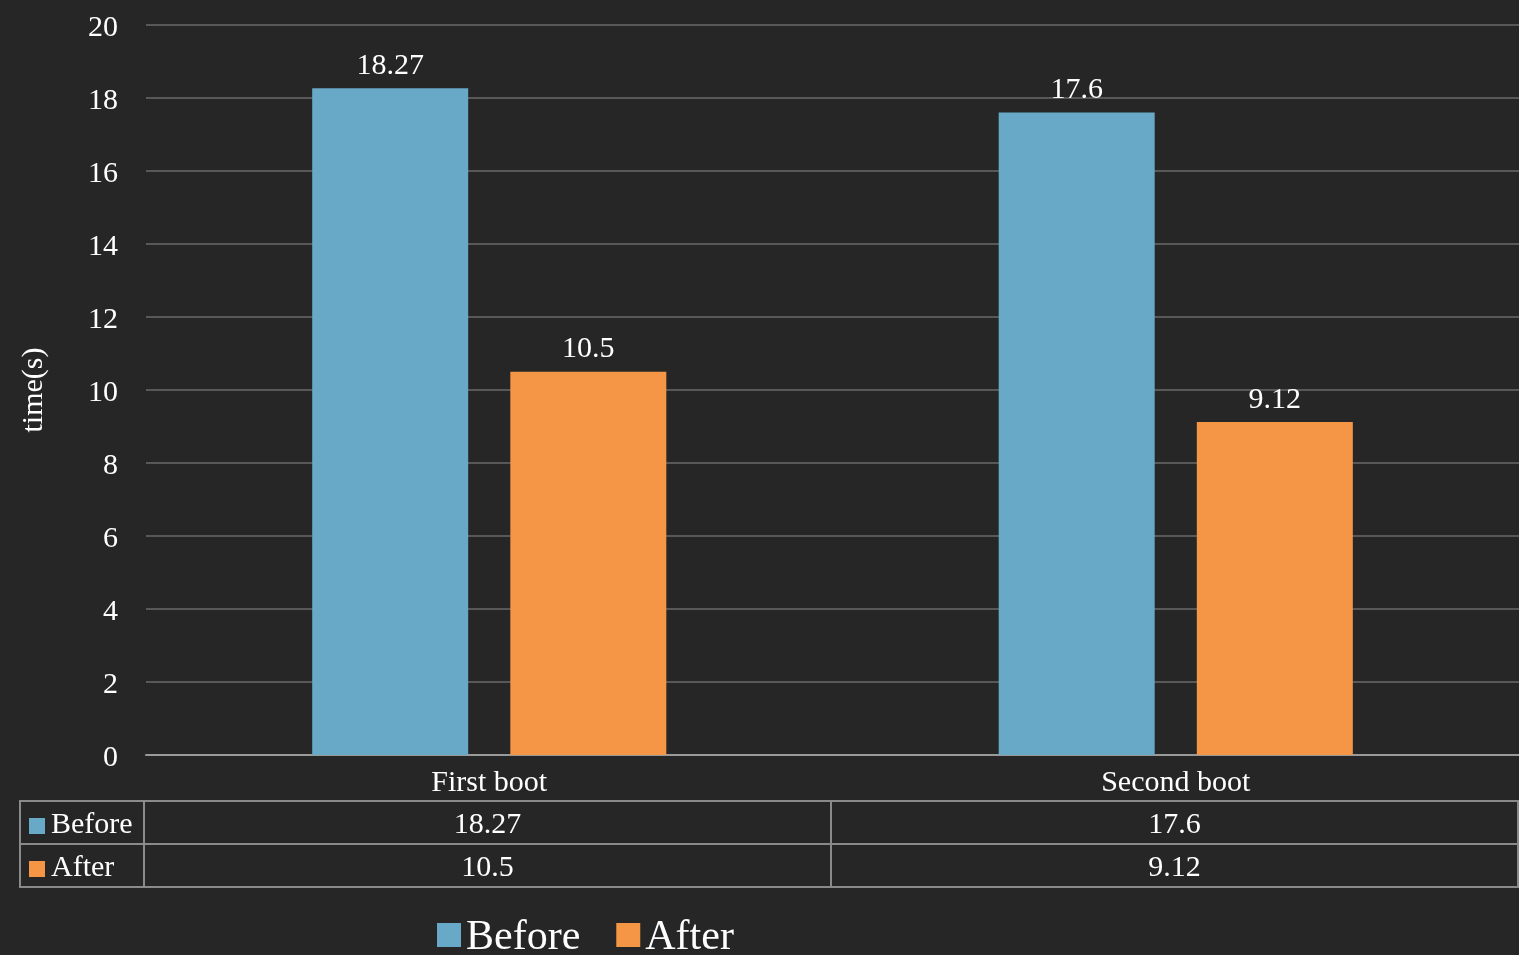 The image size is (1519, 955). Describe the element at coordinates (689, 933) in the screenshot. I see `legend-label: After` at that location.